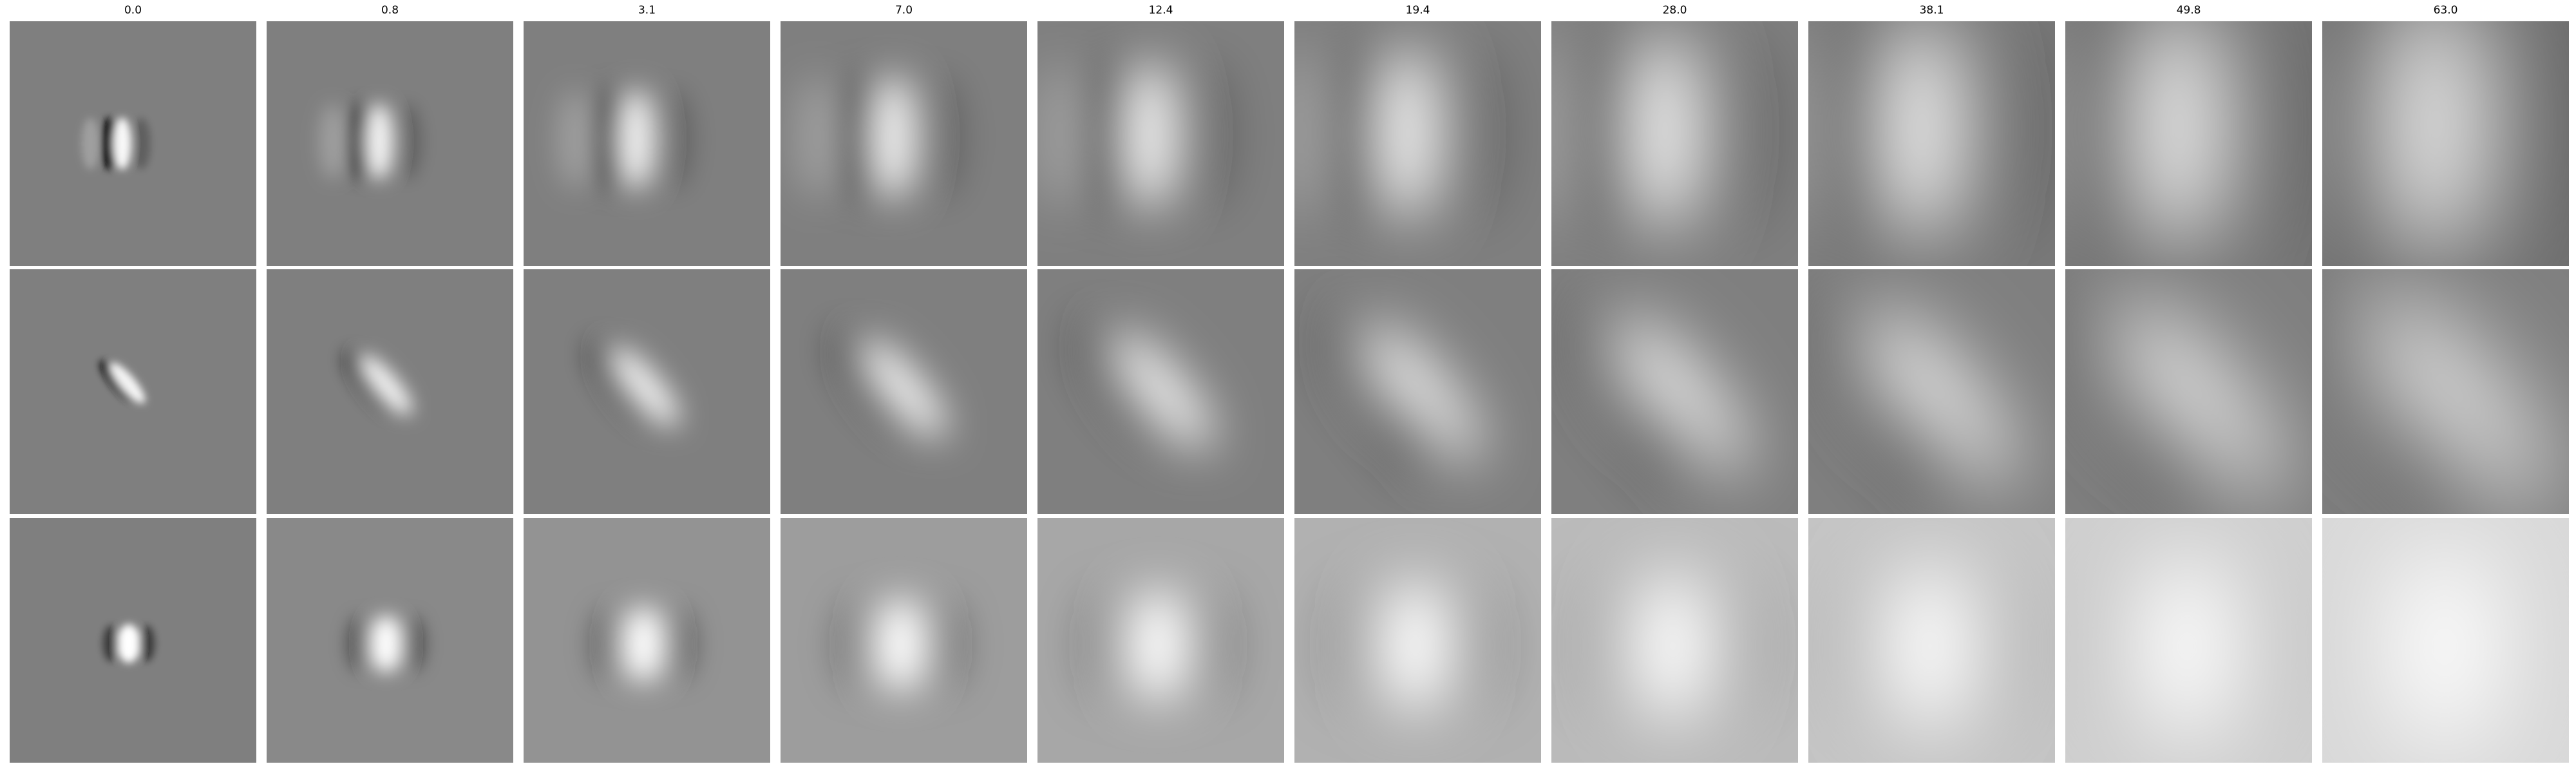  I want to click on column-title: 28.0, so click(1675, 10).